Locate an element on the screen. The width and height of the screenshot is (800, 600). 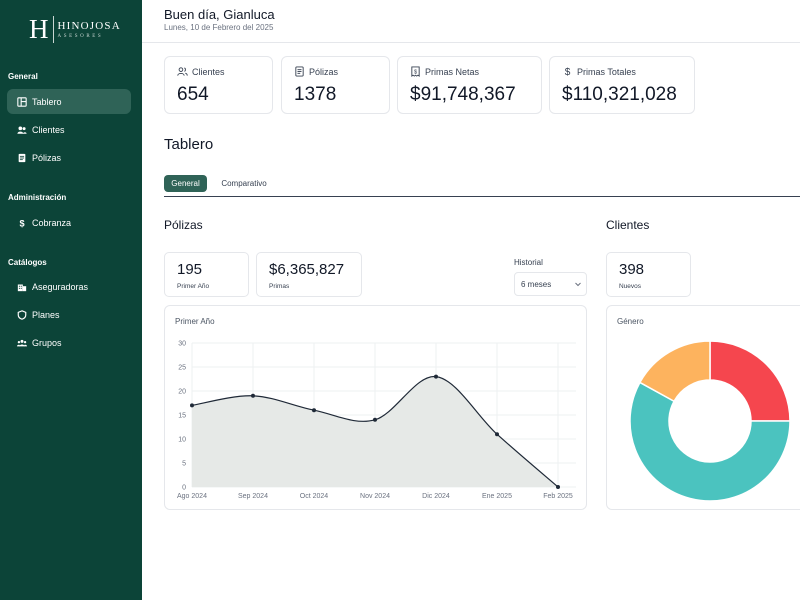
card-label: Primer Año is located at coordinates (193, 286).